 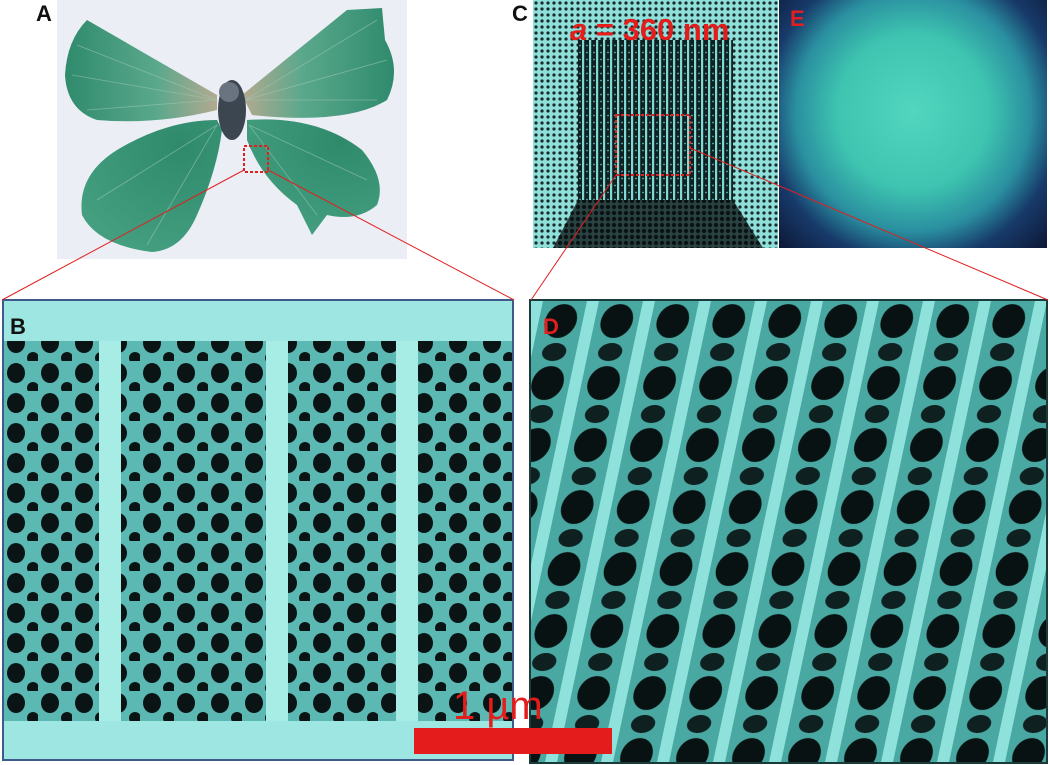 I want to click on panel-label-b: B, so click(x=18, y=326).